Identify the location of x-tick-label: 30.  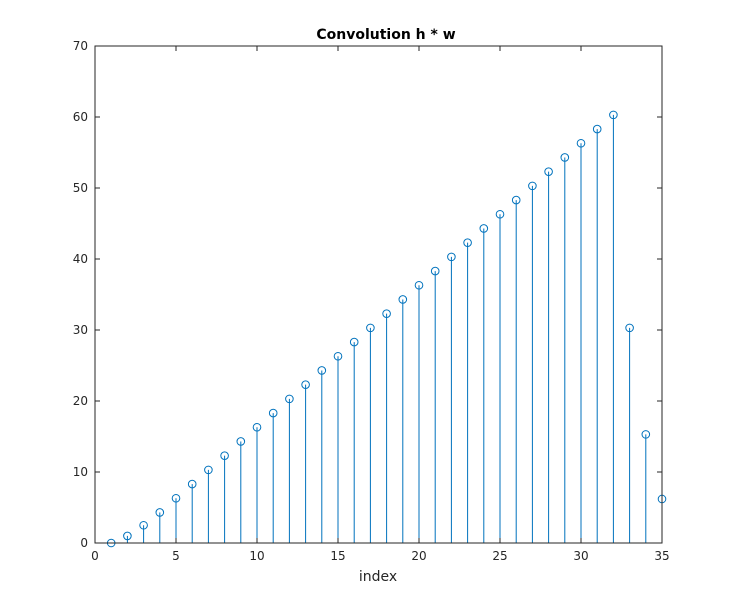
(580, 556).